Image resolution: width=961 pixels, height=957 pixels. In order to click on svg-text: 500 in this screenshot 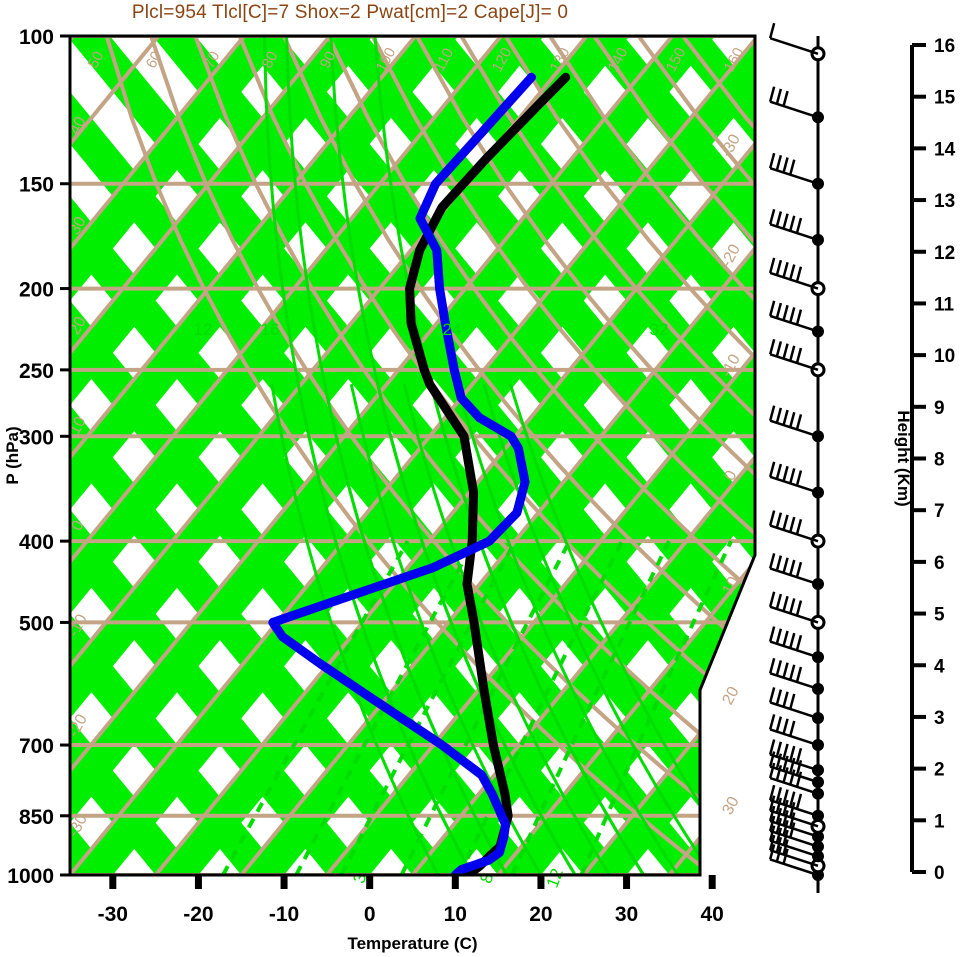, I will do `click(36, 623)`.